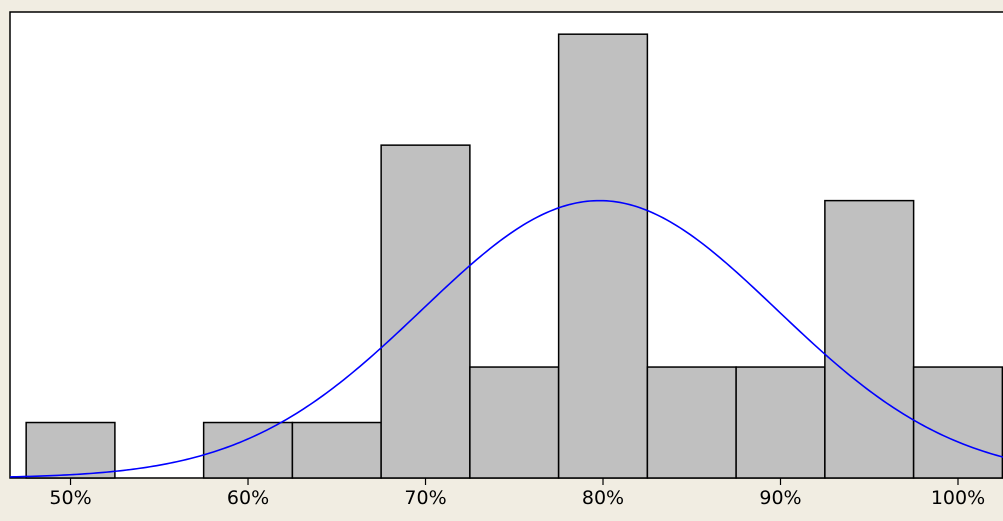 The width and height of the screenshot is (1003, 521). I want to click on x-tick-label: 60%, so click(248, 498).